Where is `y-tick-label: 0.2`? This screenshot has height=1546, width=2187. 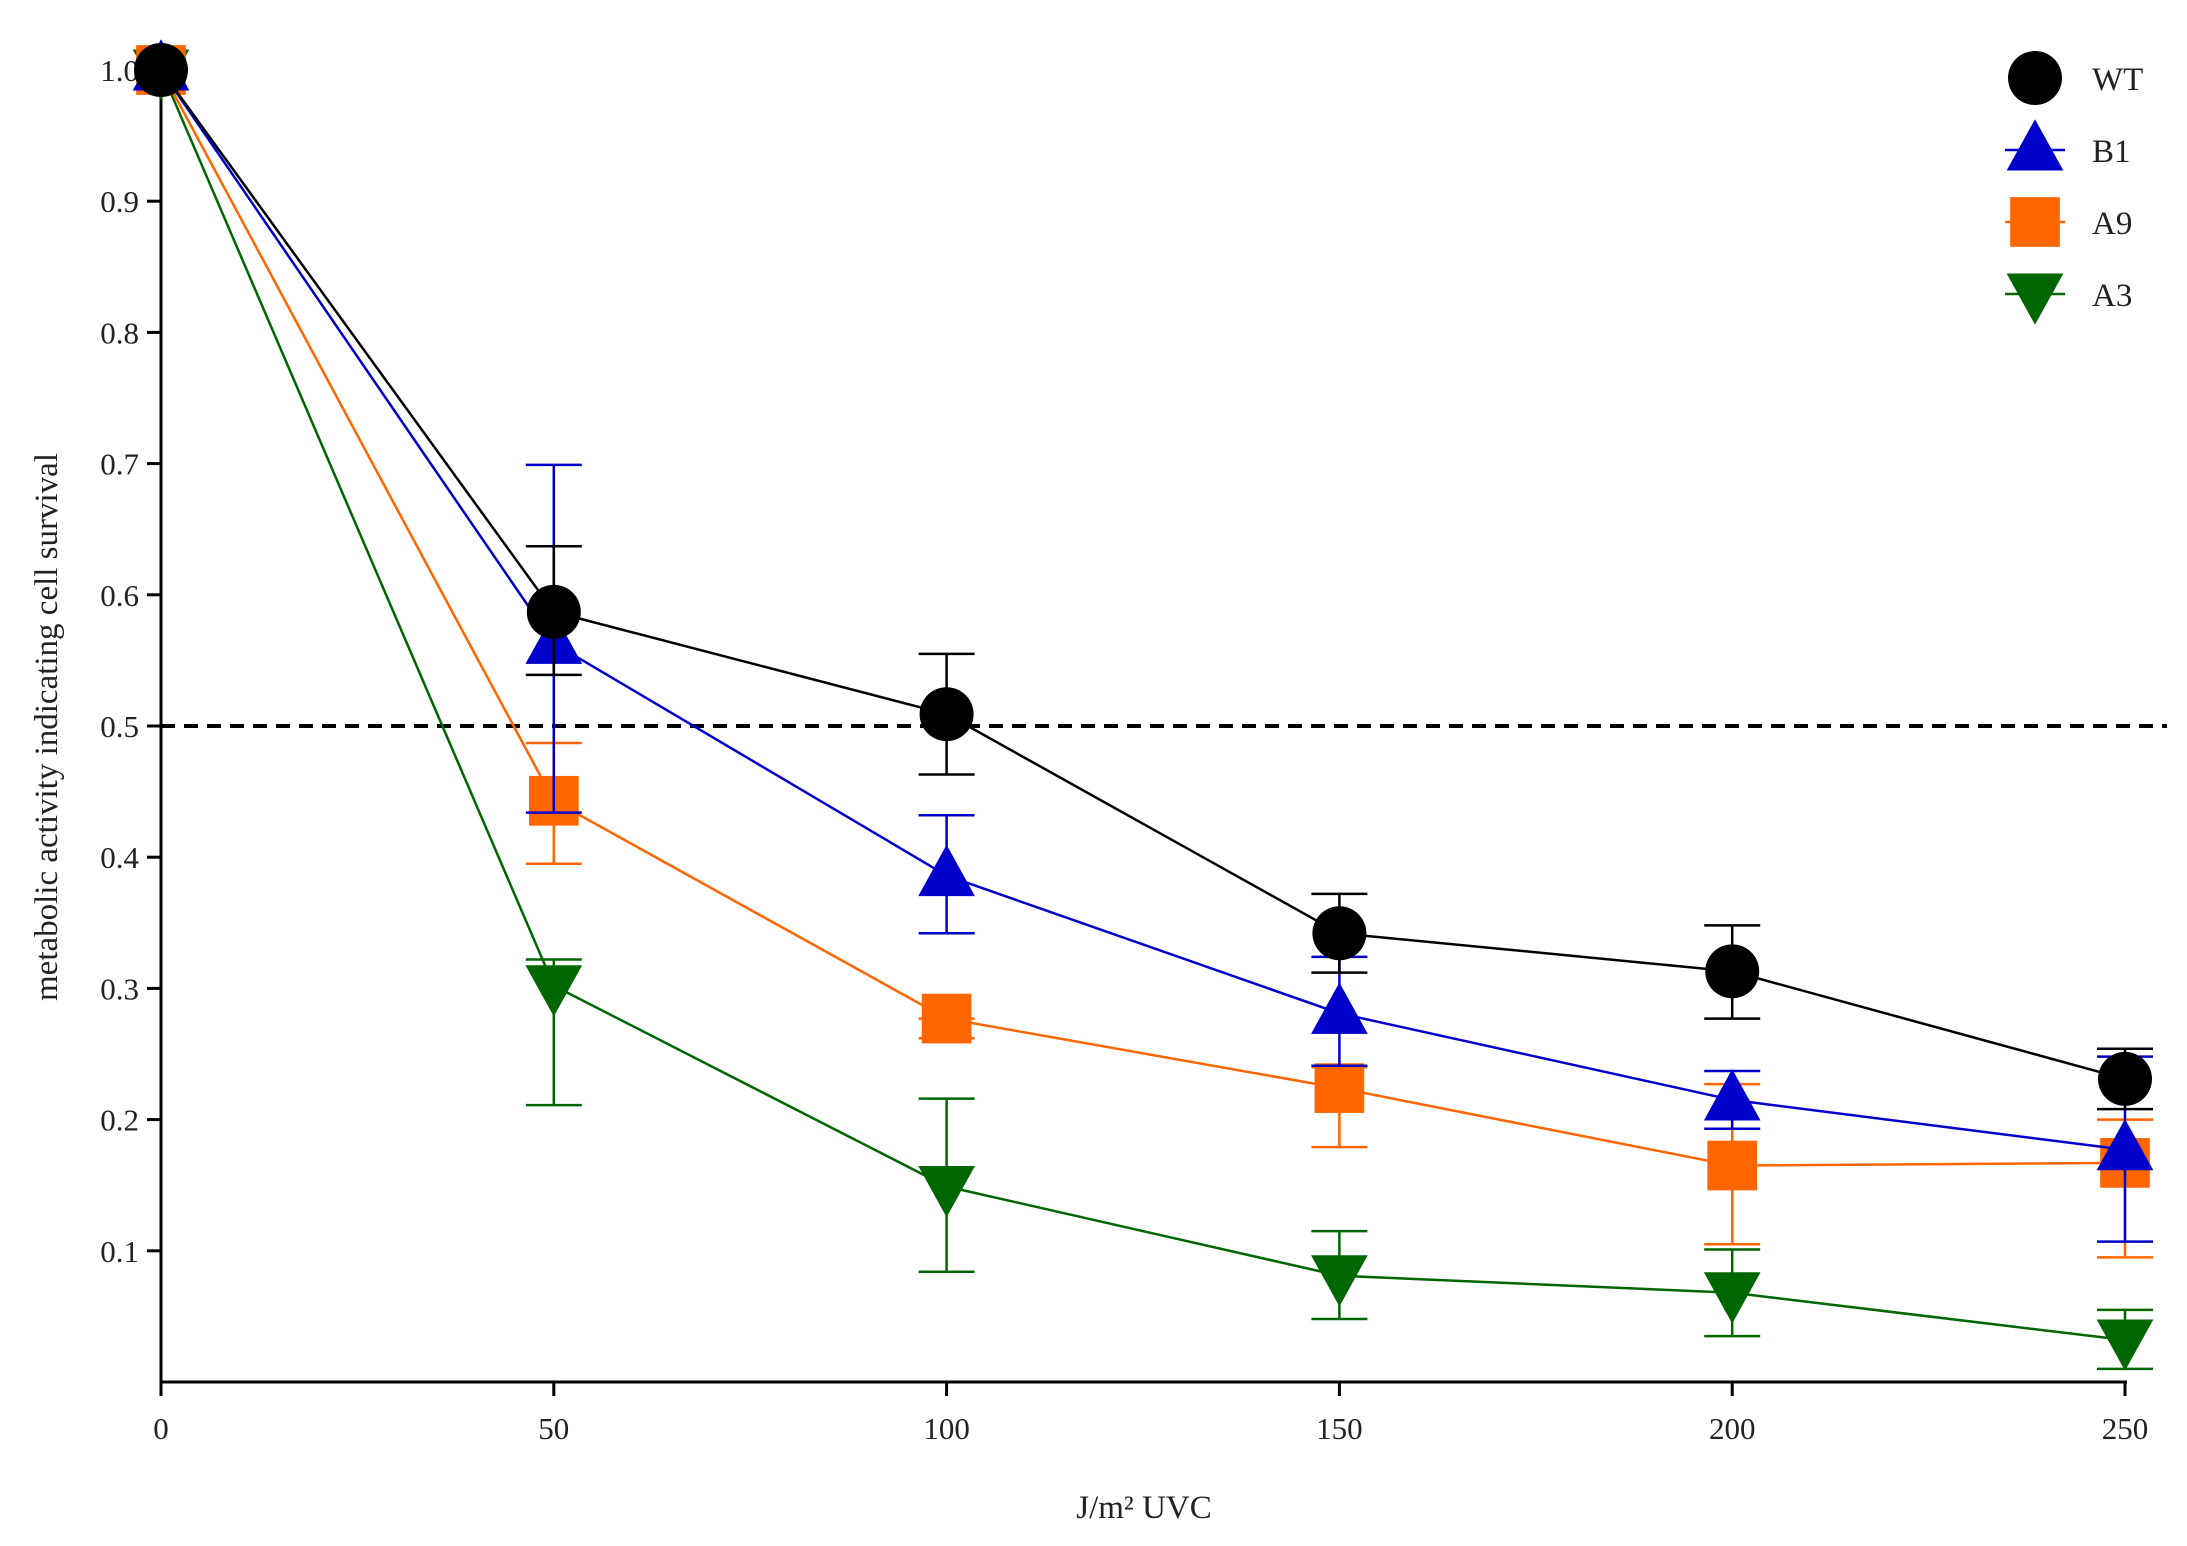 y-tick-label: 0.2 is located at coordinates (119, 1120).